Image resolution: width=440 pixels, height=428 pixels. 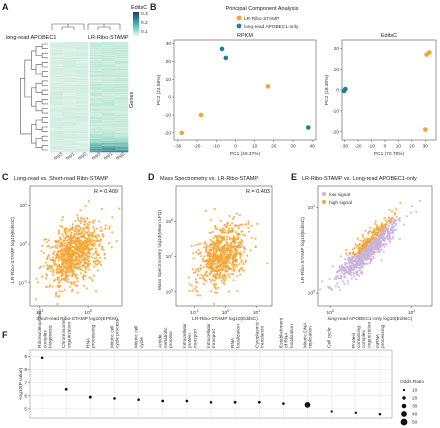 What do you see at coordinates (239, 26) in the screenshot?
I see `legend-marker-apobec1` at bounding box center [239, 26].